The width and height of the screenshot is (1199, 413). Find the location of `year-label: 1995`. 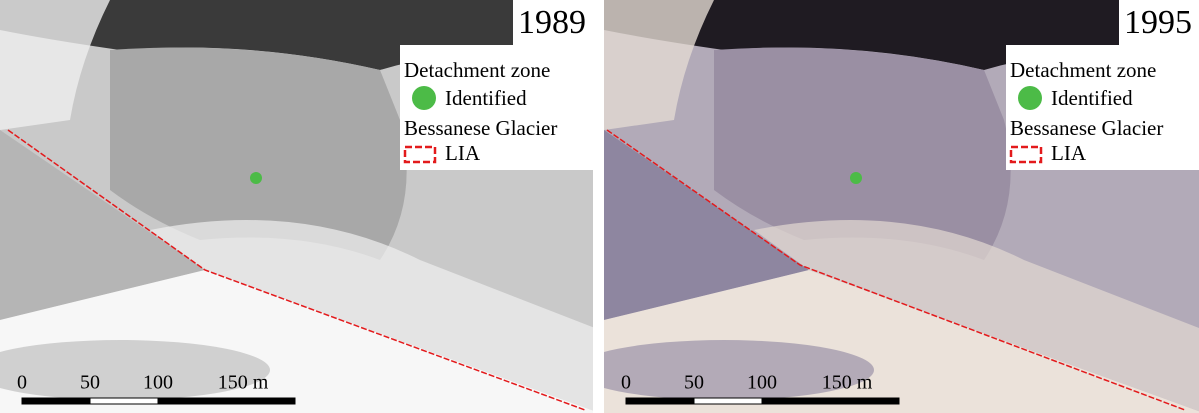

year-label: 1995 is located at coordinates (1158, 22).